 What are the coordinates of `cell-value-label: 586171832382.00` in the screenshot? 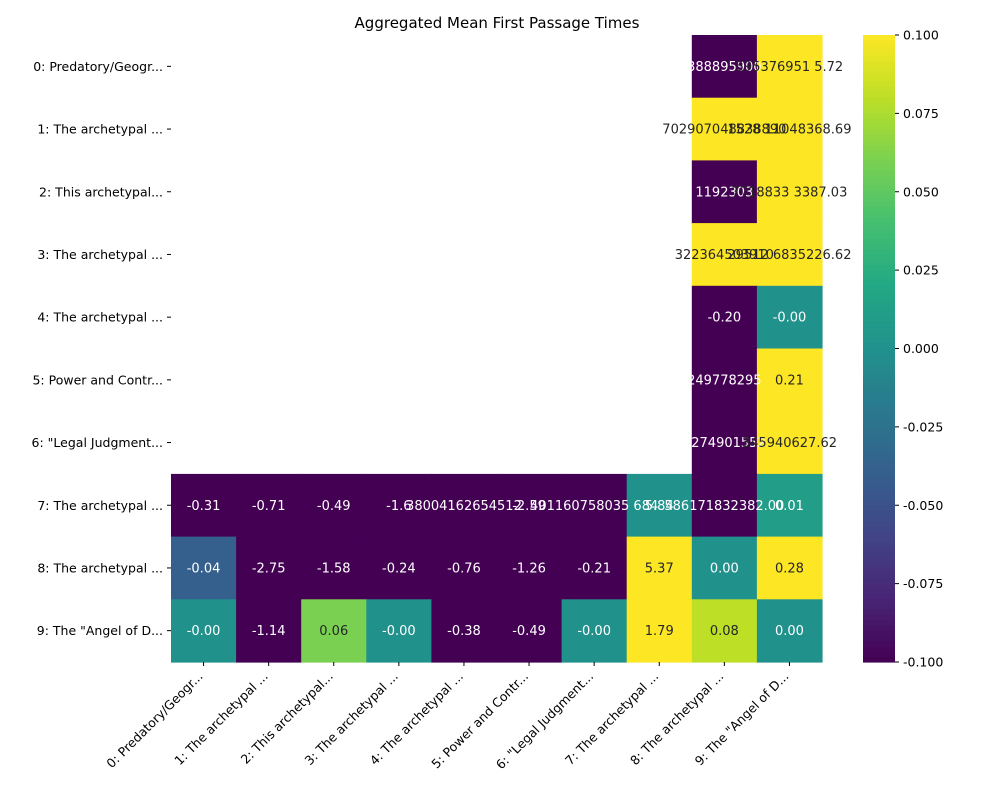 It's located at (724, 506).